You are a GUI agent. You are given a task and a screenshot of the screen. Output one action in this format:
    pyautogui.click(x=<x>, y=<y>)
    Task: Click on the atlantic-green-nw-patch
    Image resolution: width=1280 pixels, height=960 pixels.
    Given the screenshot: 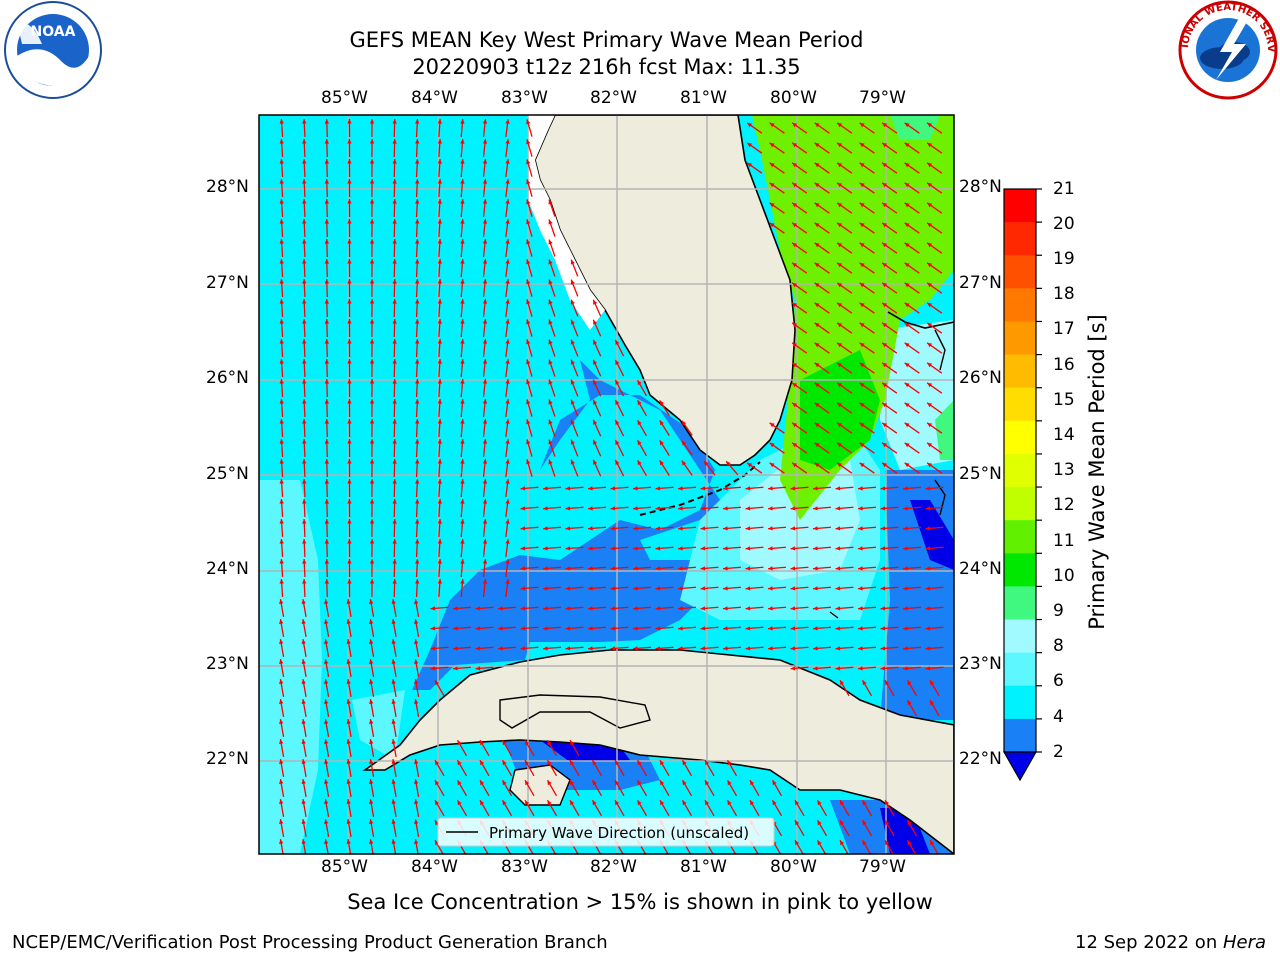 What is the action you would take?
    pyautogui.click(x=915, y=127)
    